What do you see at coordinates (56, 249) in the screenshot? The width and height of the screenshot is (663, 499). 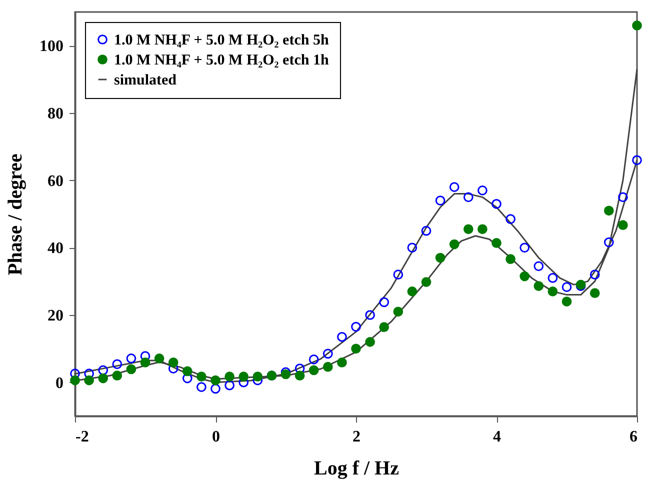 I see `y-tick-label: 40` at bounding box center [56, 249].